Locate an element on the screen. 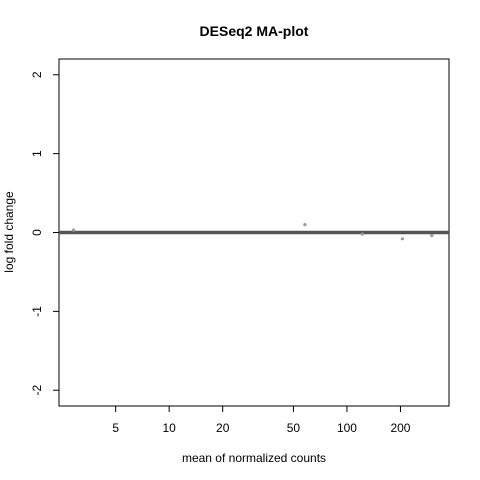 The height and width of the screenshot is (480, 480). x-tick-label: 200 is located at coordinates (400, 428).